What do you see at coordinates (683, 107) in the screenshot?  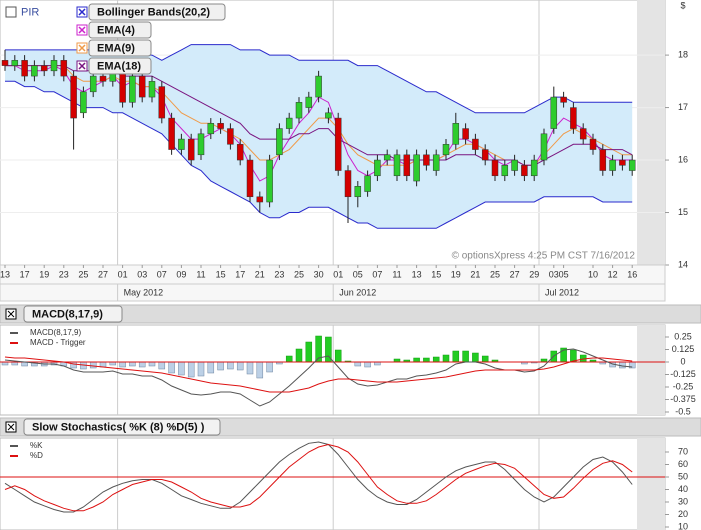 I see `y-tick-label: 17` at bounding box center [683, 107].